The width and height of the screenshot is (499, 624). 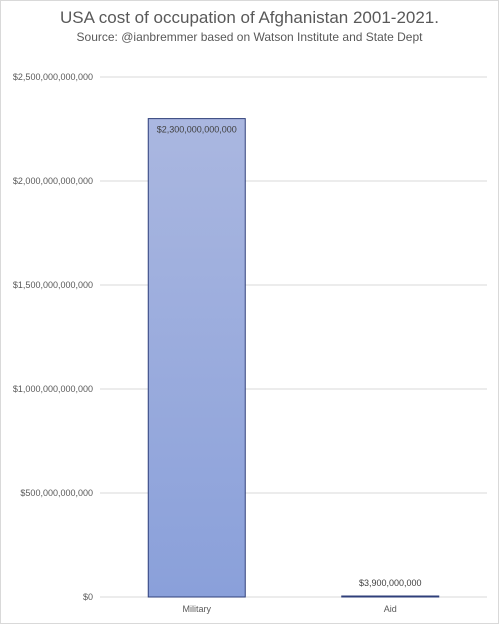 What do you see at coordinates (290, 609) in the screenshot?
I see `x-axis-categories: Military Aid` at bounding box center [290, 609].